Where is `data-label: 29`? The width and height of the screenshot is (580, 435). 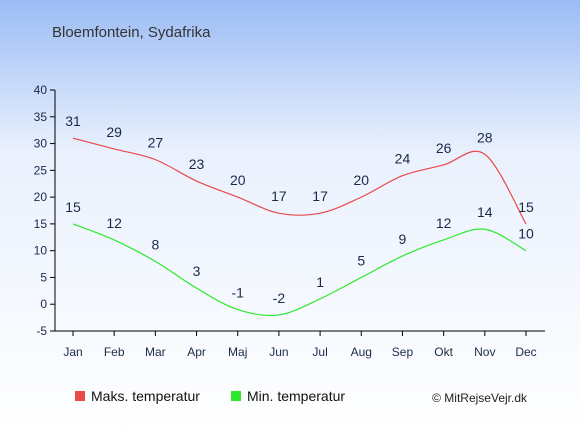
data-label: 29 is located at coordinates (114, 132).